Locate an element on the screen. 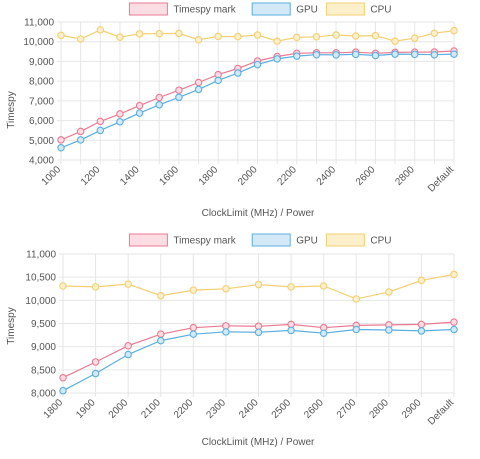 The image size is (480, 459). x-tick-label: 2200 is located at coordinates (184, 409).